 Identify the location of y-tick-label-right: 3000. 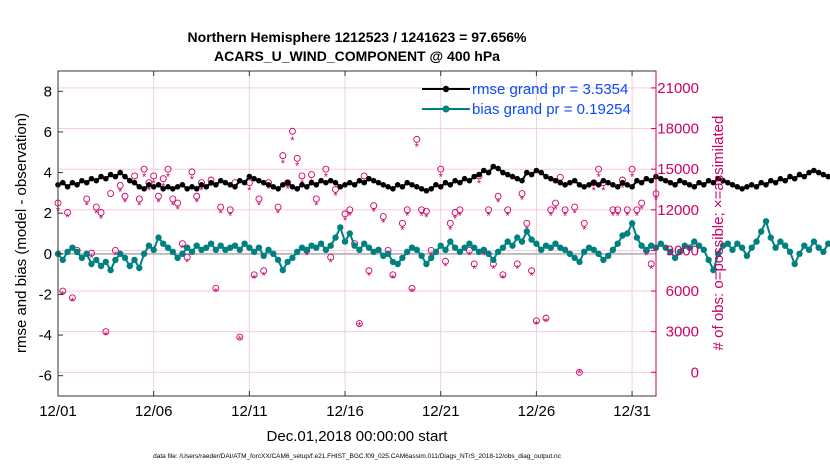
(682, 332).